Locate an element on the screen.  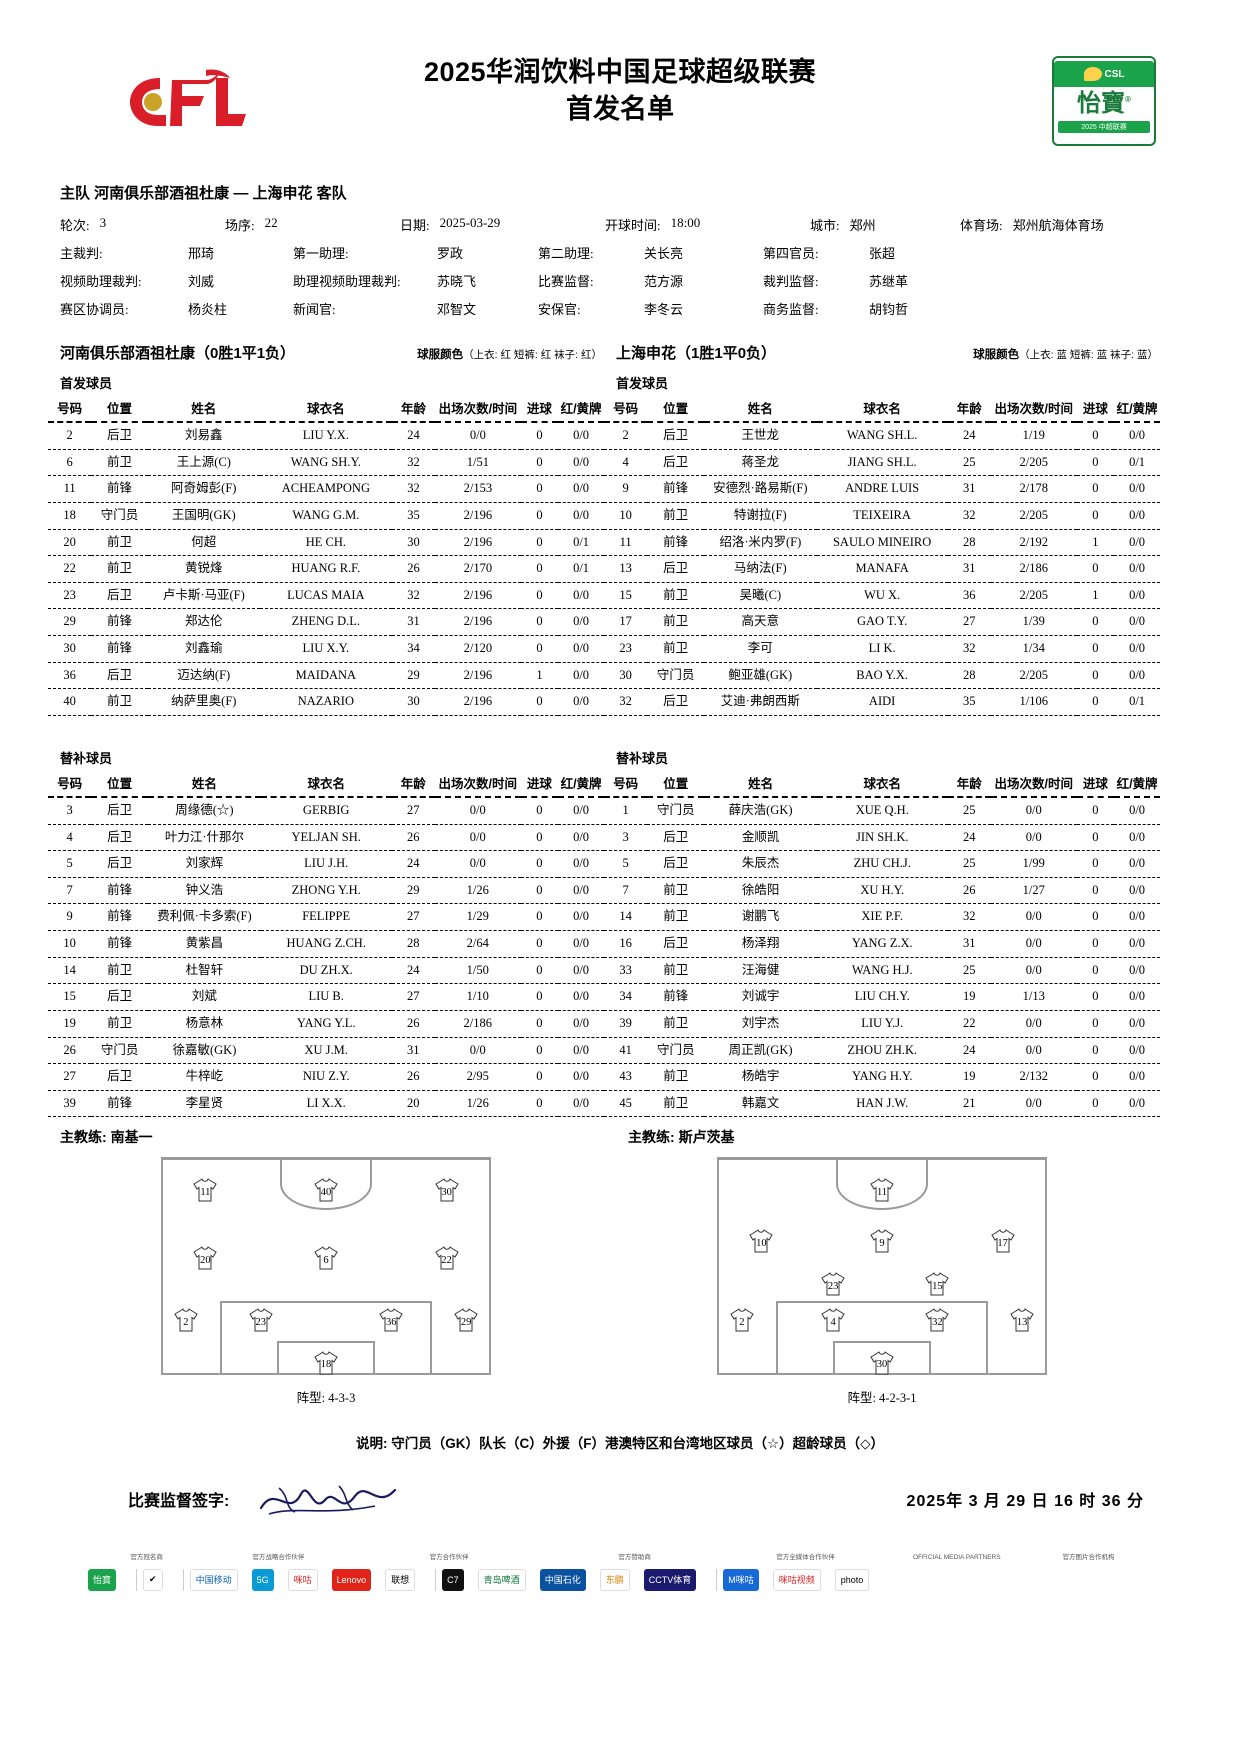
shirt-number: 15 is located at coordinates (937, 1286).